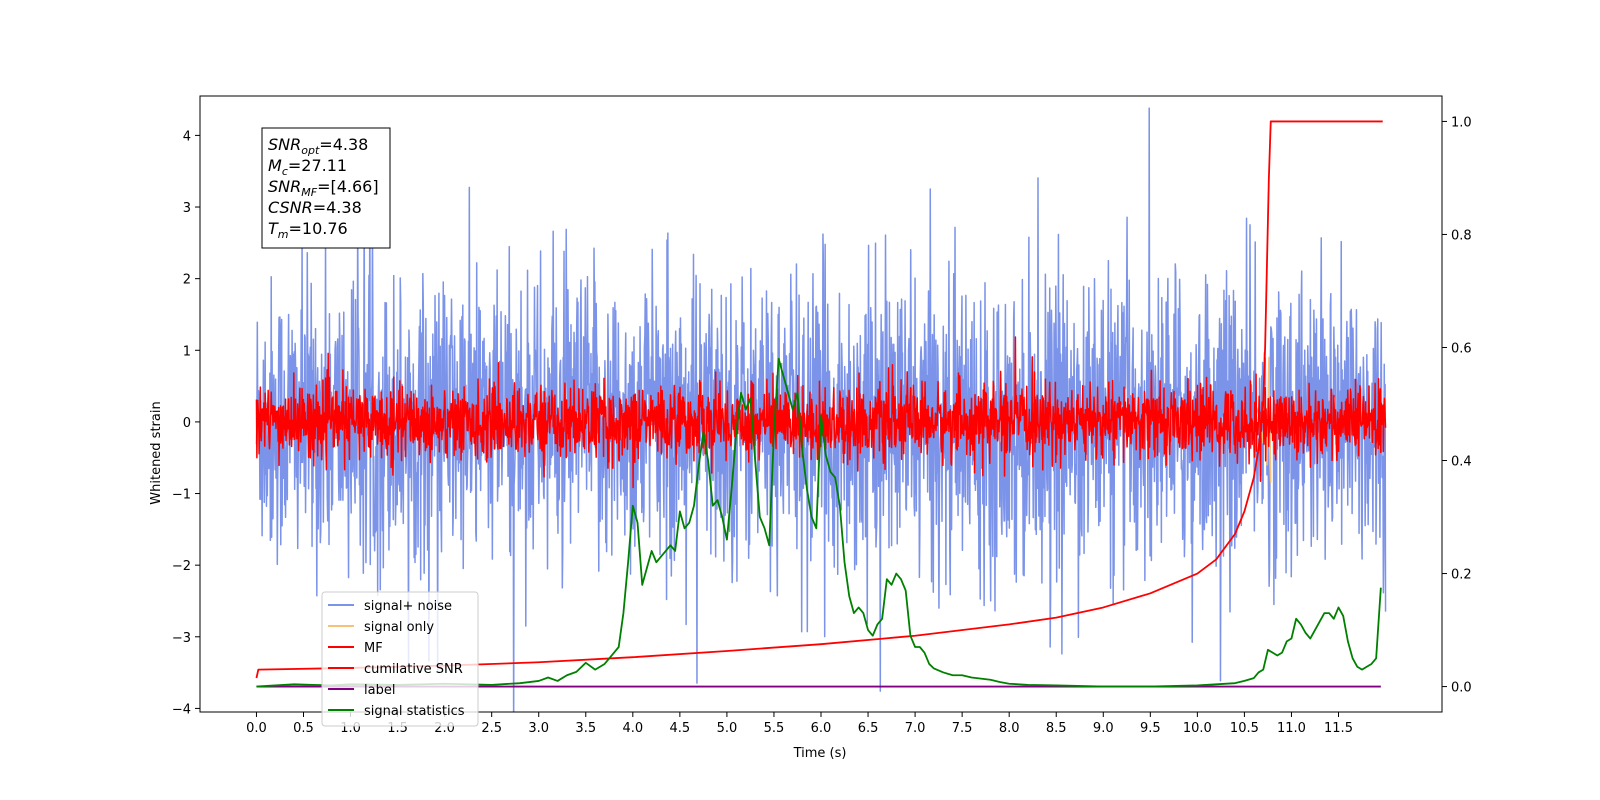 The width and height of the screenshot is (1600, 800). I want to click on y-tick-label: 0, so click(187, 423).